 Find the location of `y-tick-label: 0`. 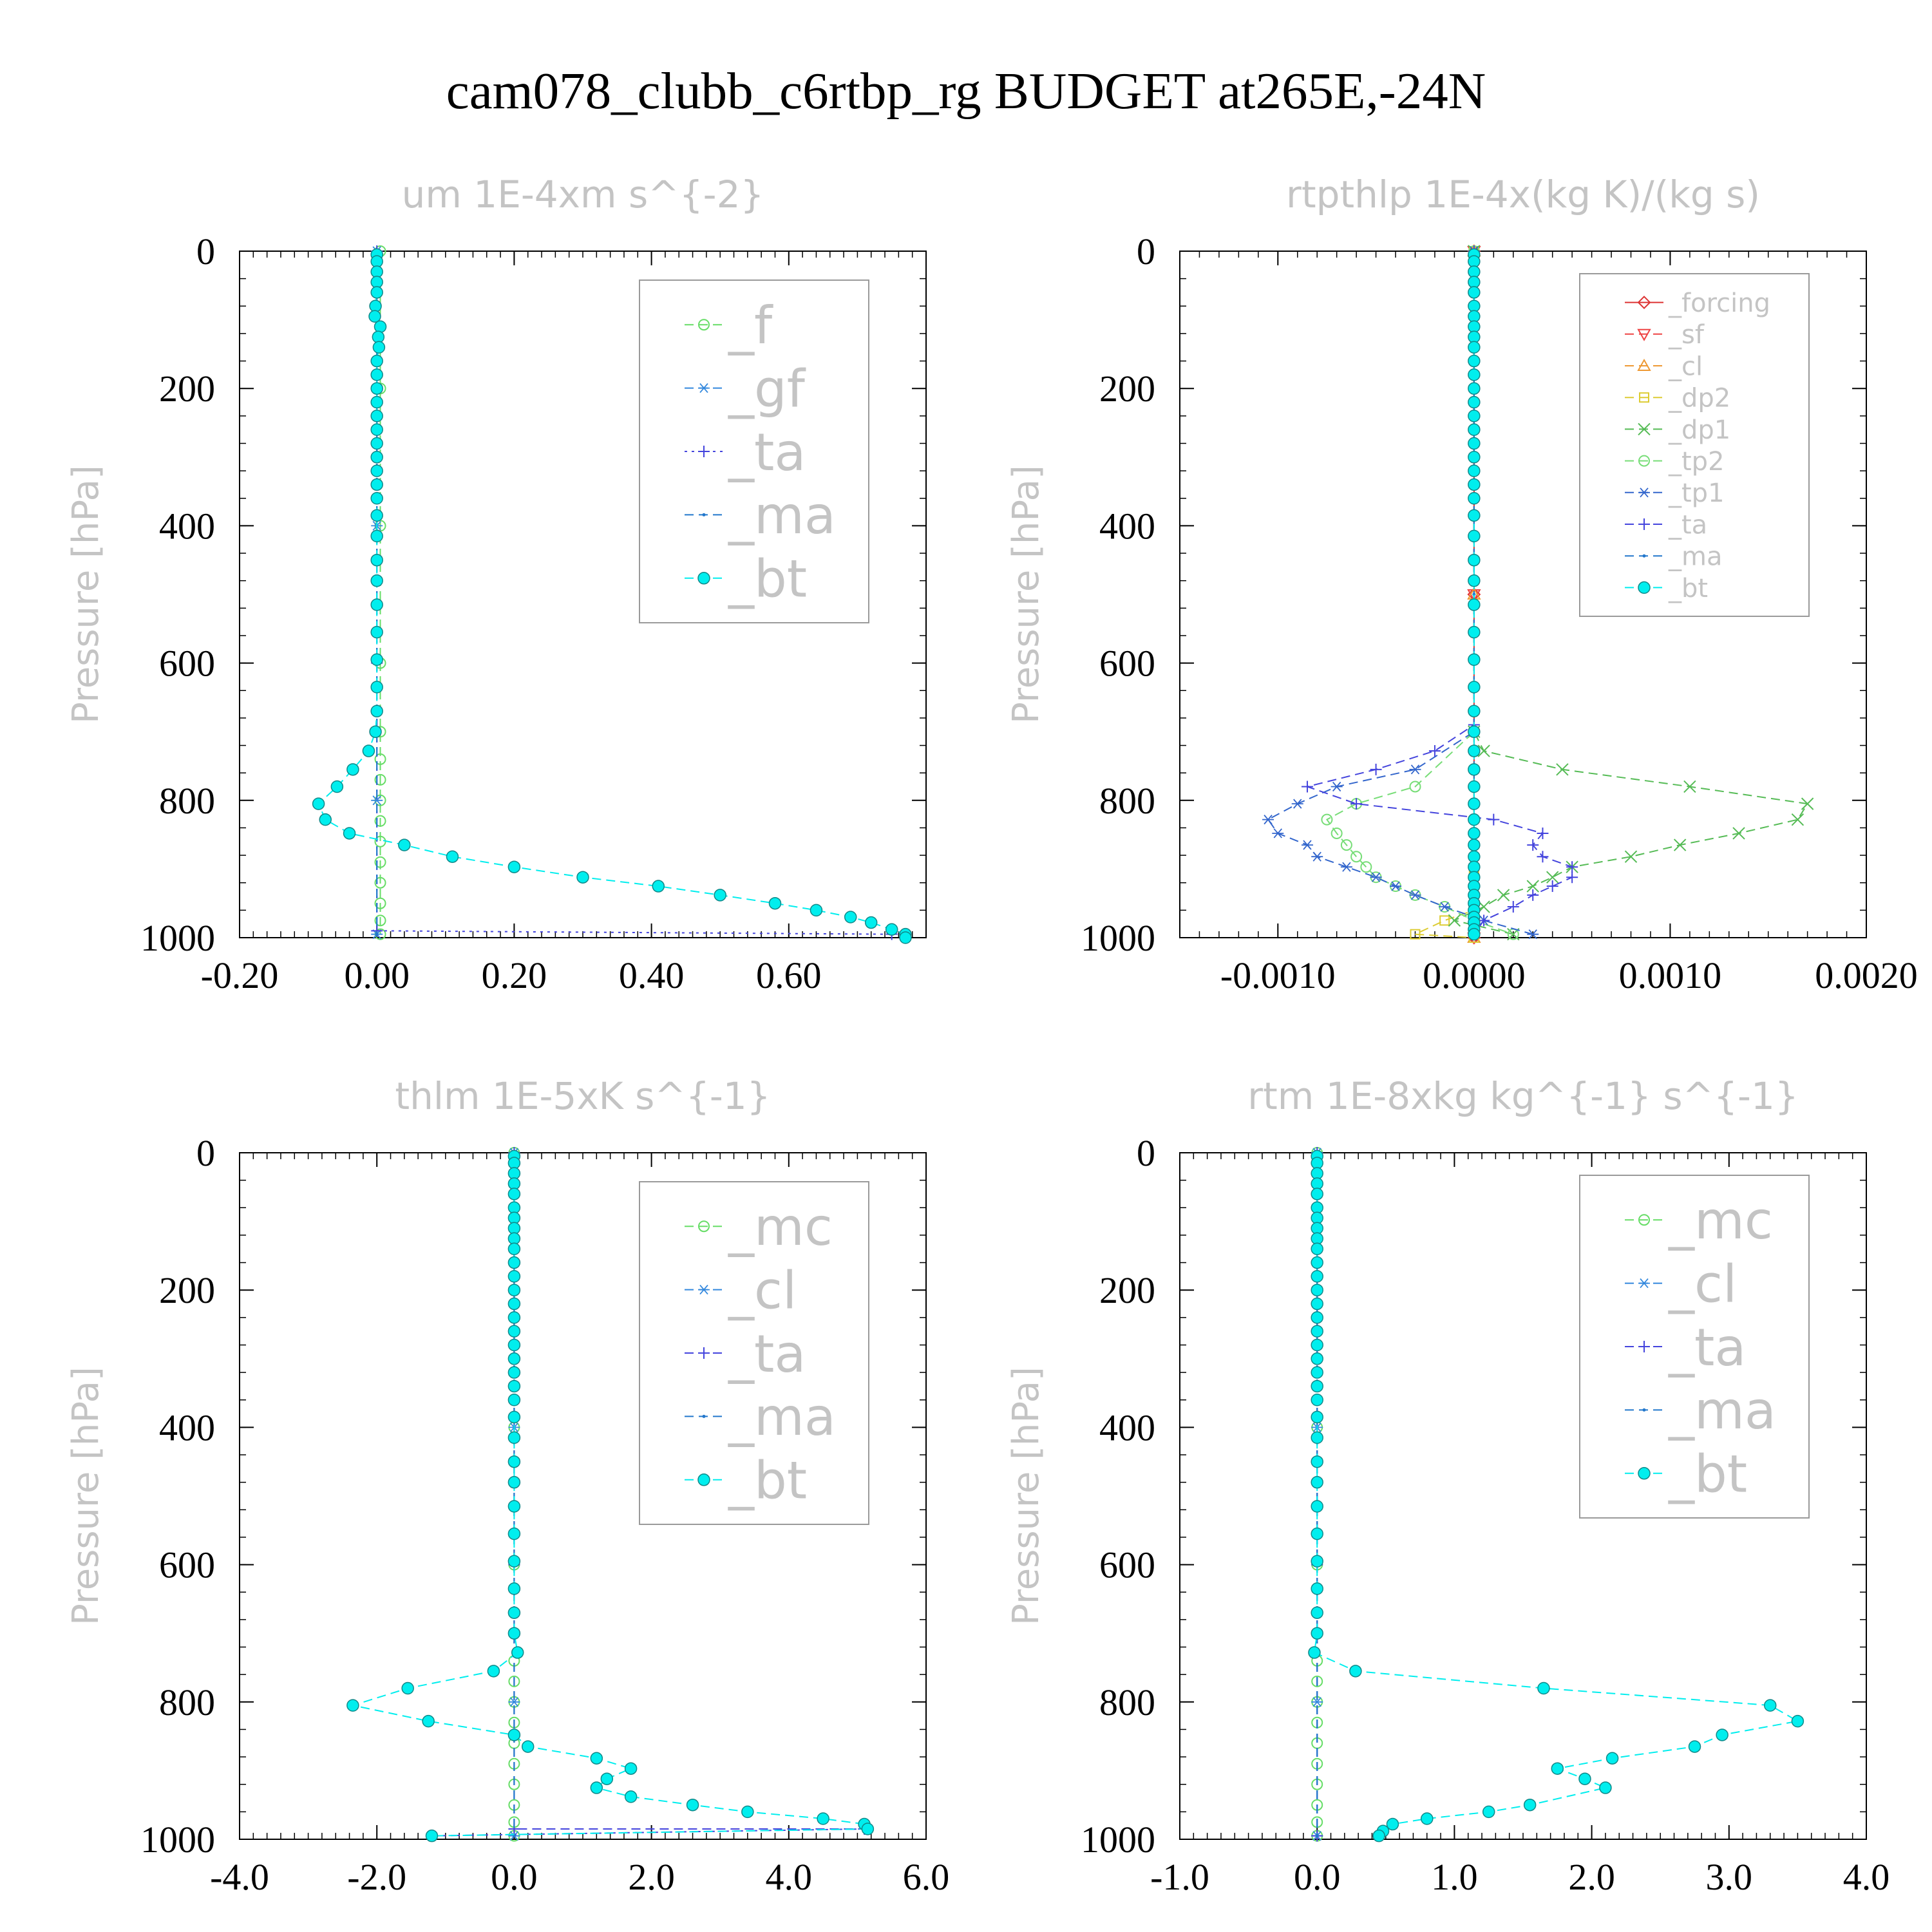

y-tick-label: 0 is located at coordinates (206, 1153).